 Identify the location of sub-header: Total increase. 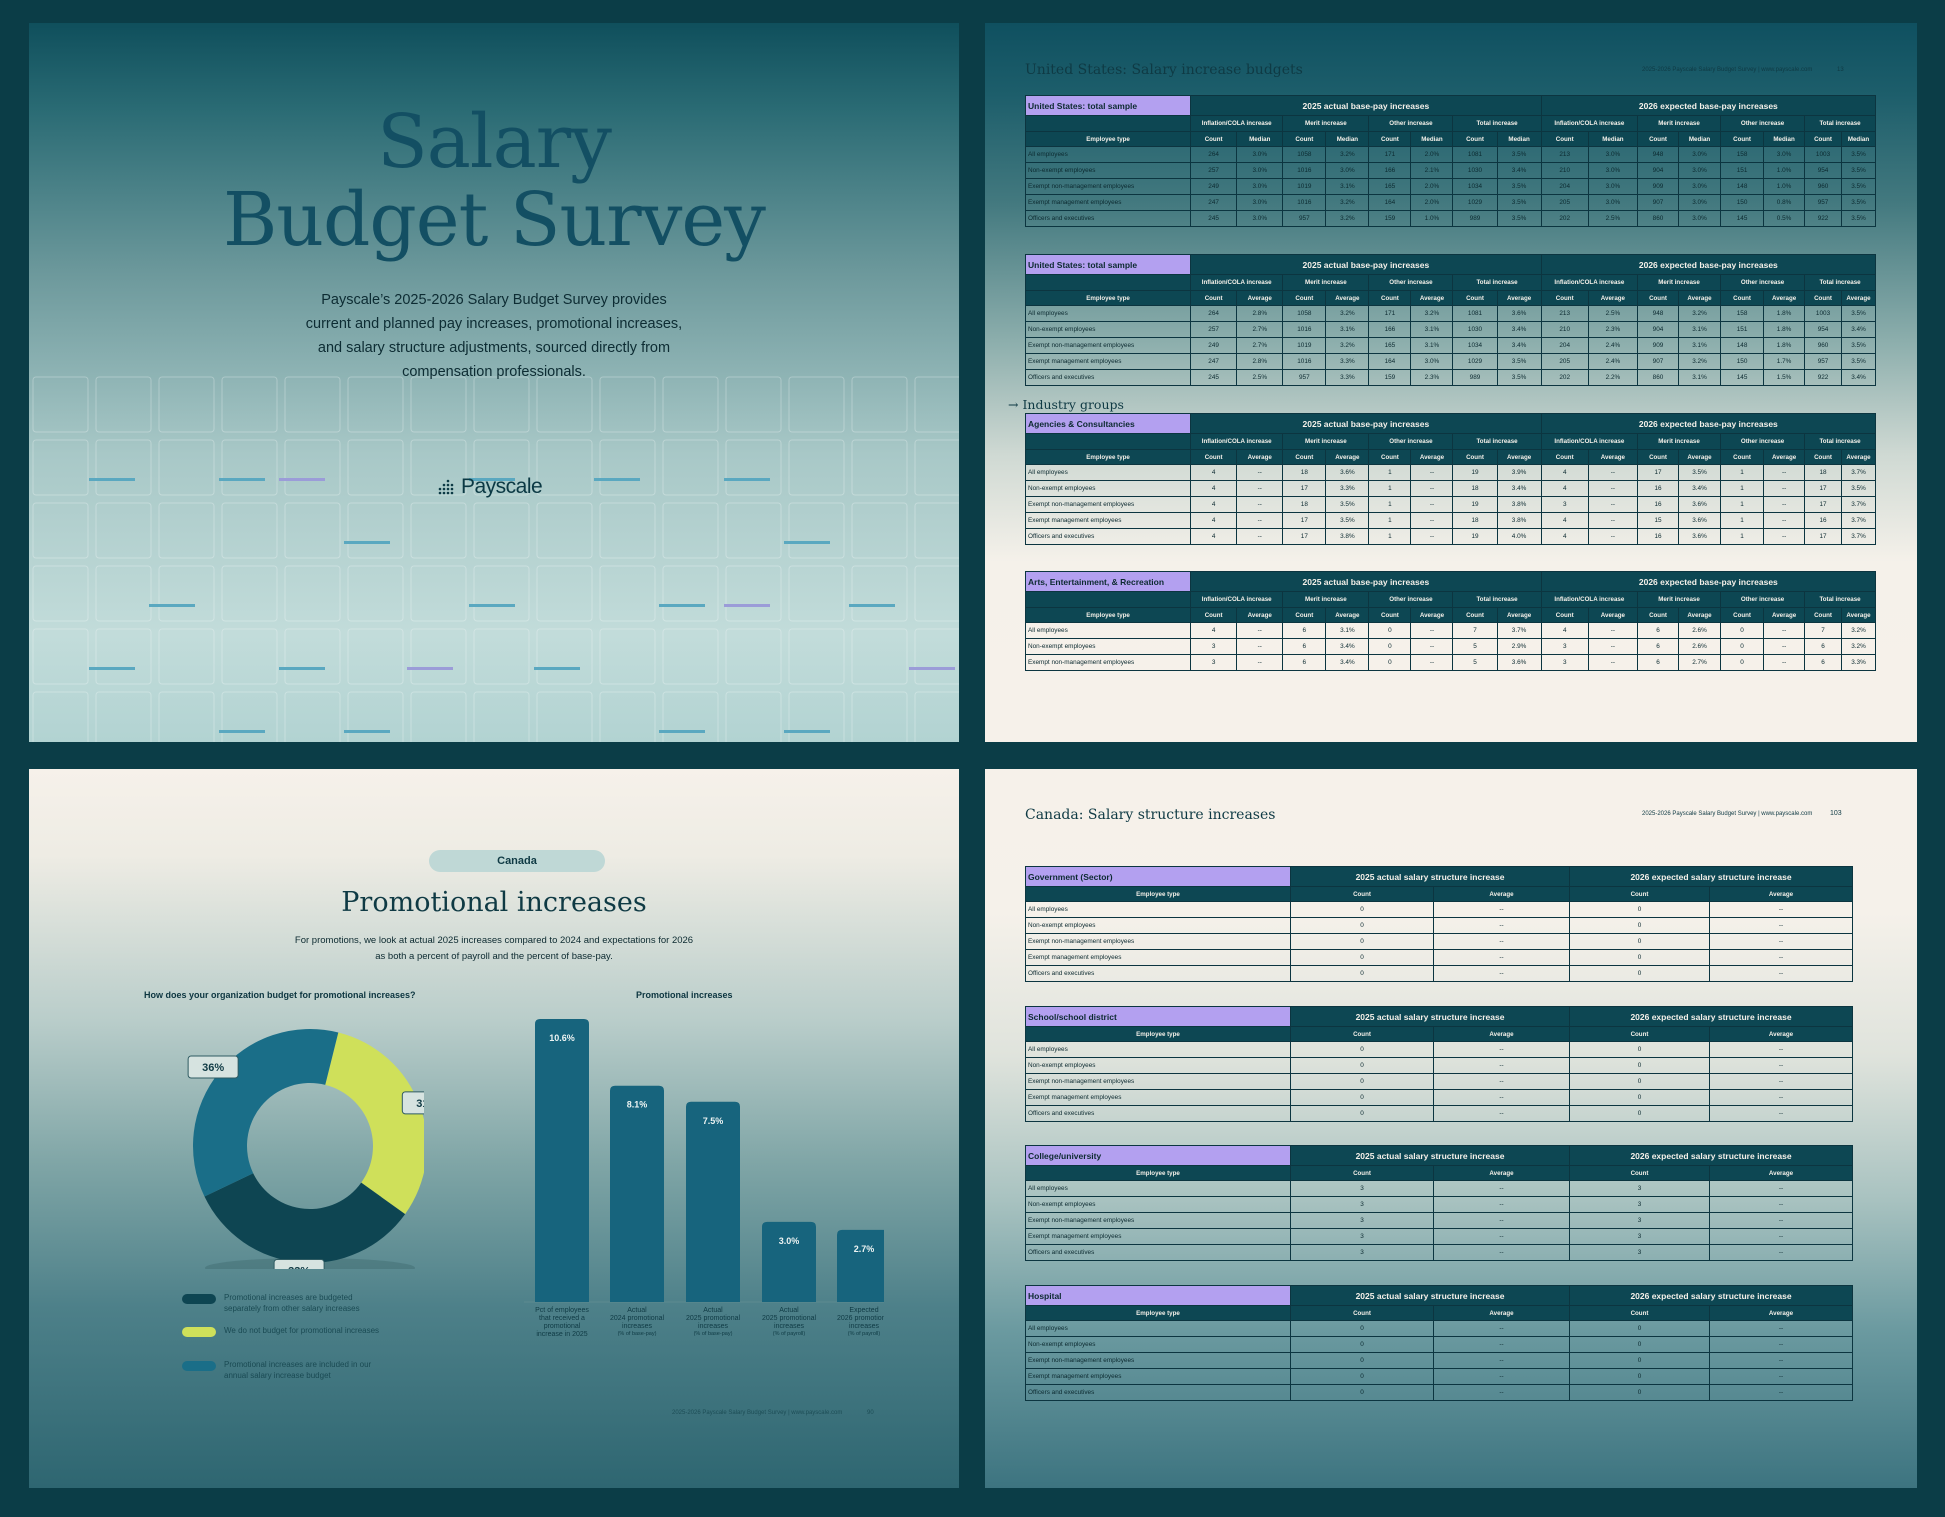
(1497, 441).